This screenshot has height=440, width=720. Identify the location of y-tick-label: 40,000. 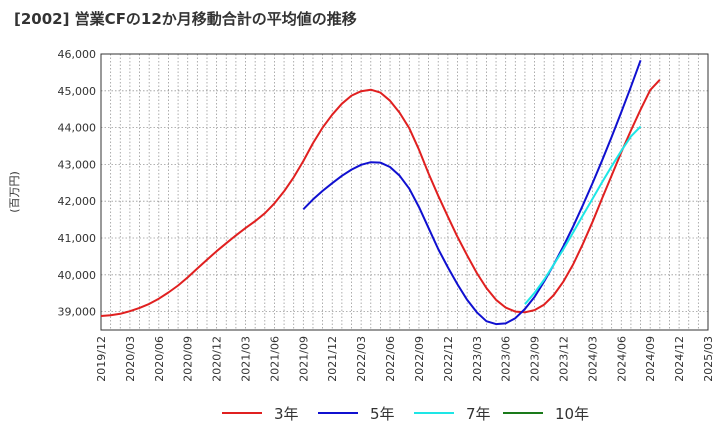
(77, 275).